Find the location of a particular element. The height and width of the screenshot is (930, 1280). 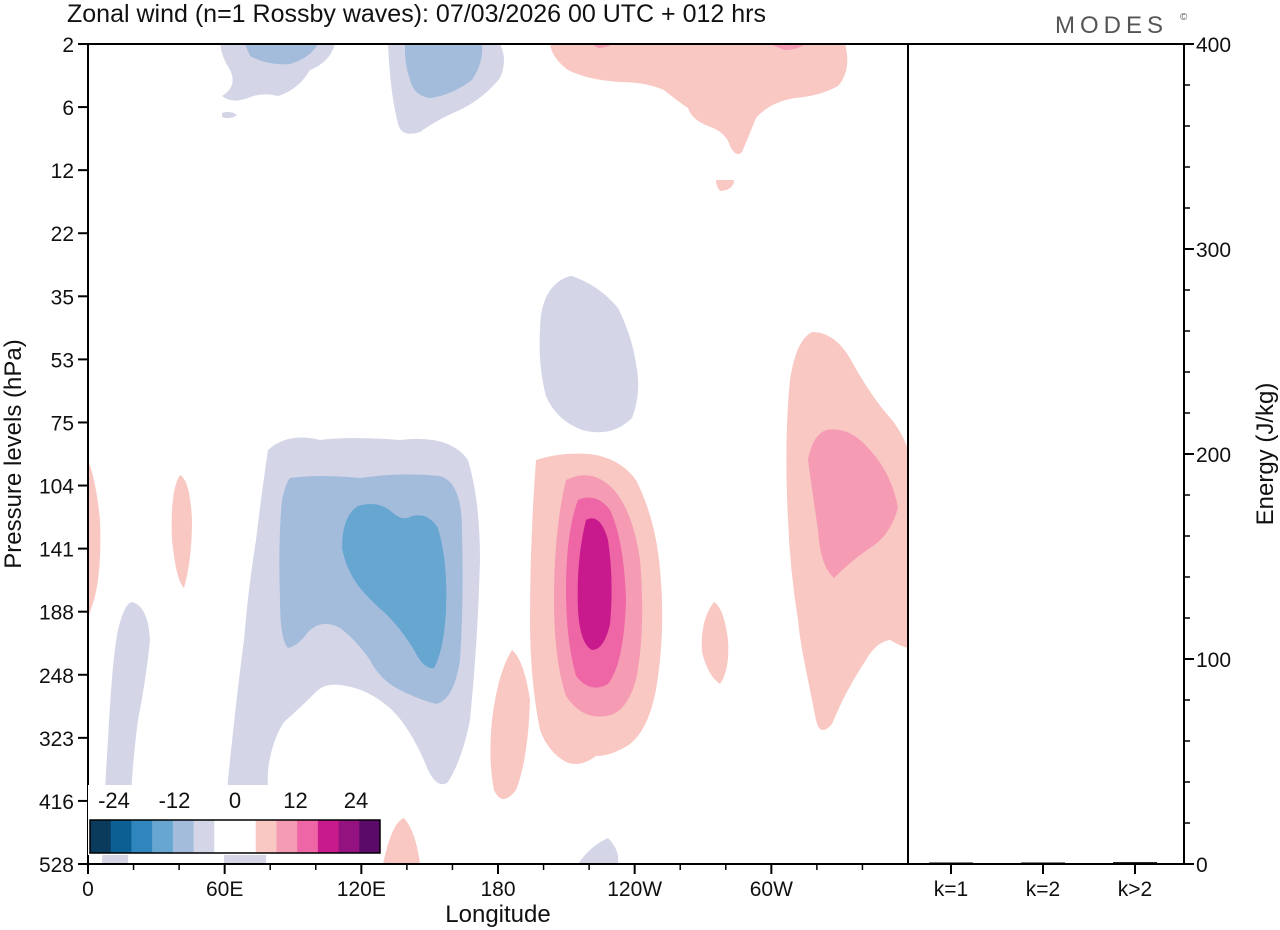

energy-category-label: k=2 is located at coordinates (1043, 889).